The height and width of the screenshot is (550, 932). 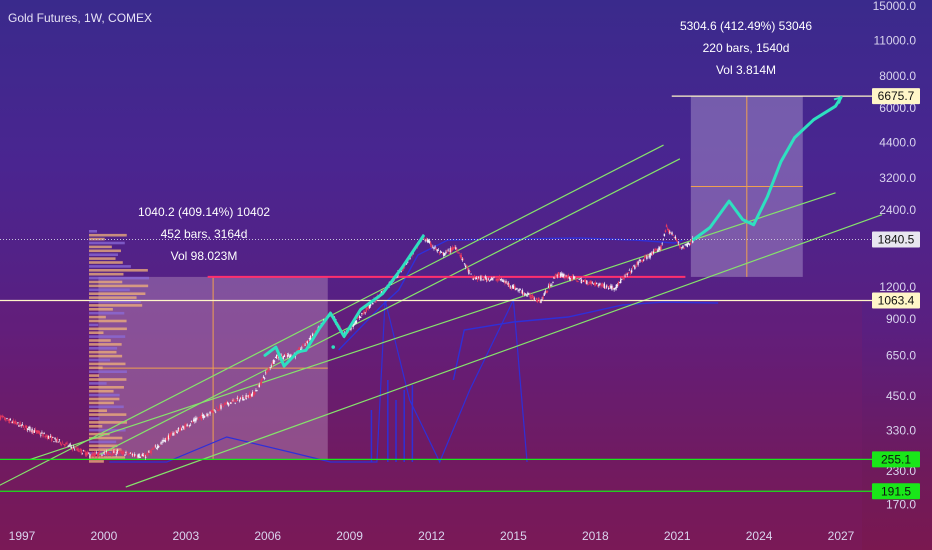 What do you see at coordinates (80, 18) in the screenshot?
I see `chart-title: Gold Futures, 1W, COMEX` at bounding box center [80, 18].